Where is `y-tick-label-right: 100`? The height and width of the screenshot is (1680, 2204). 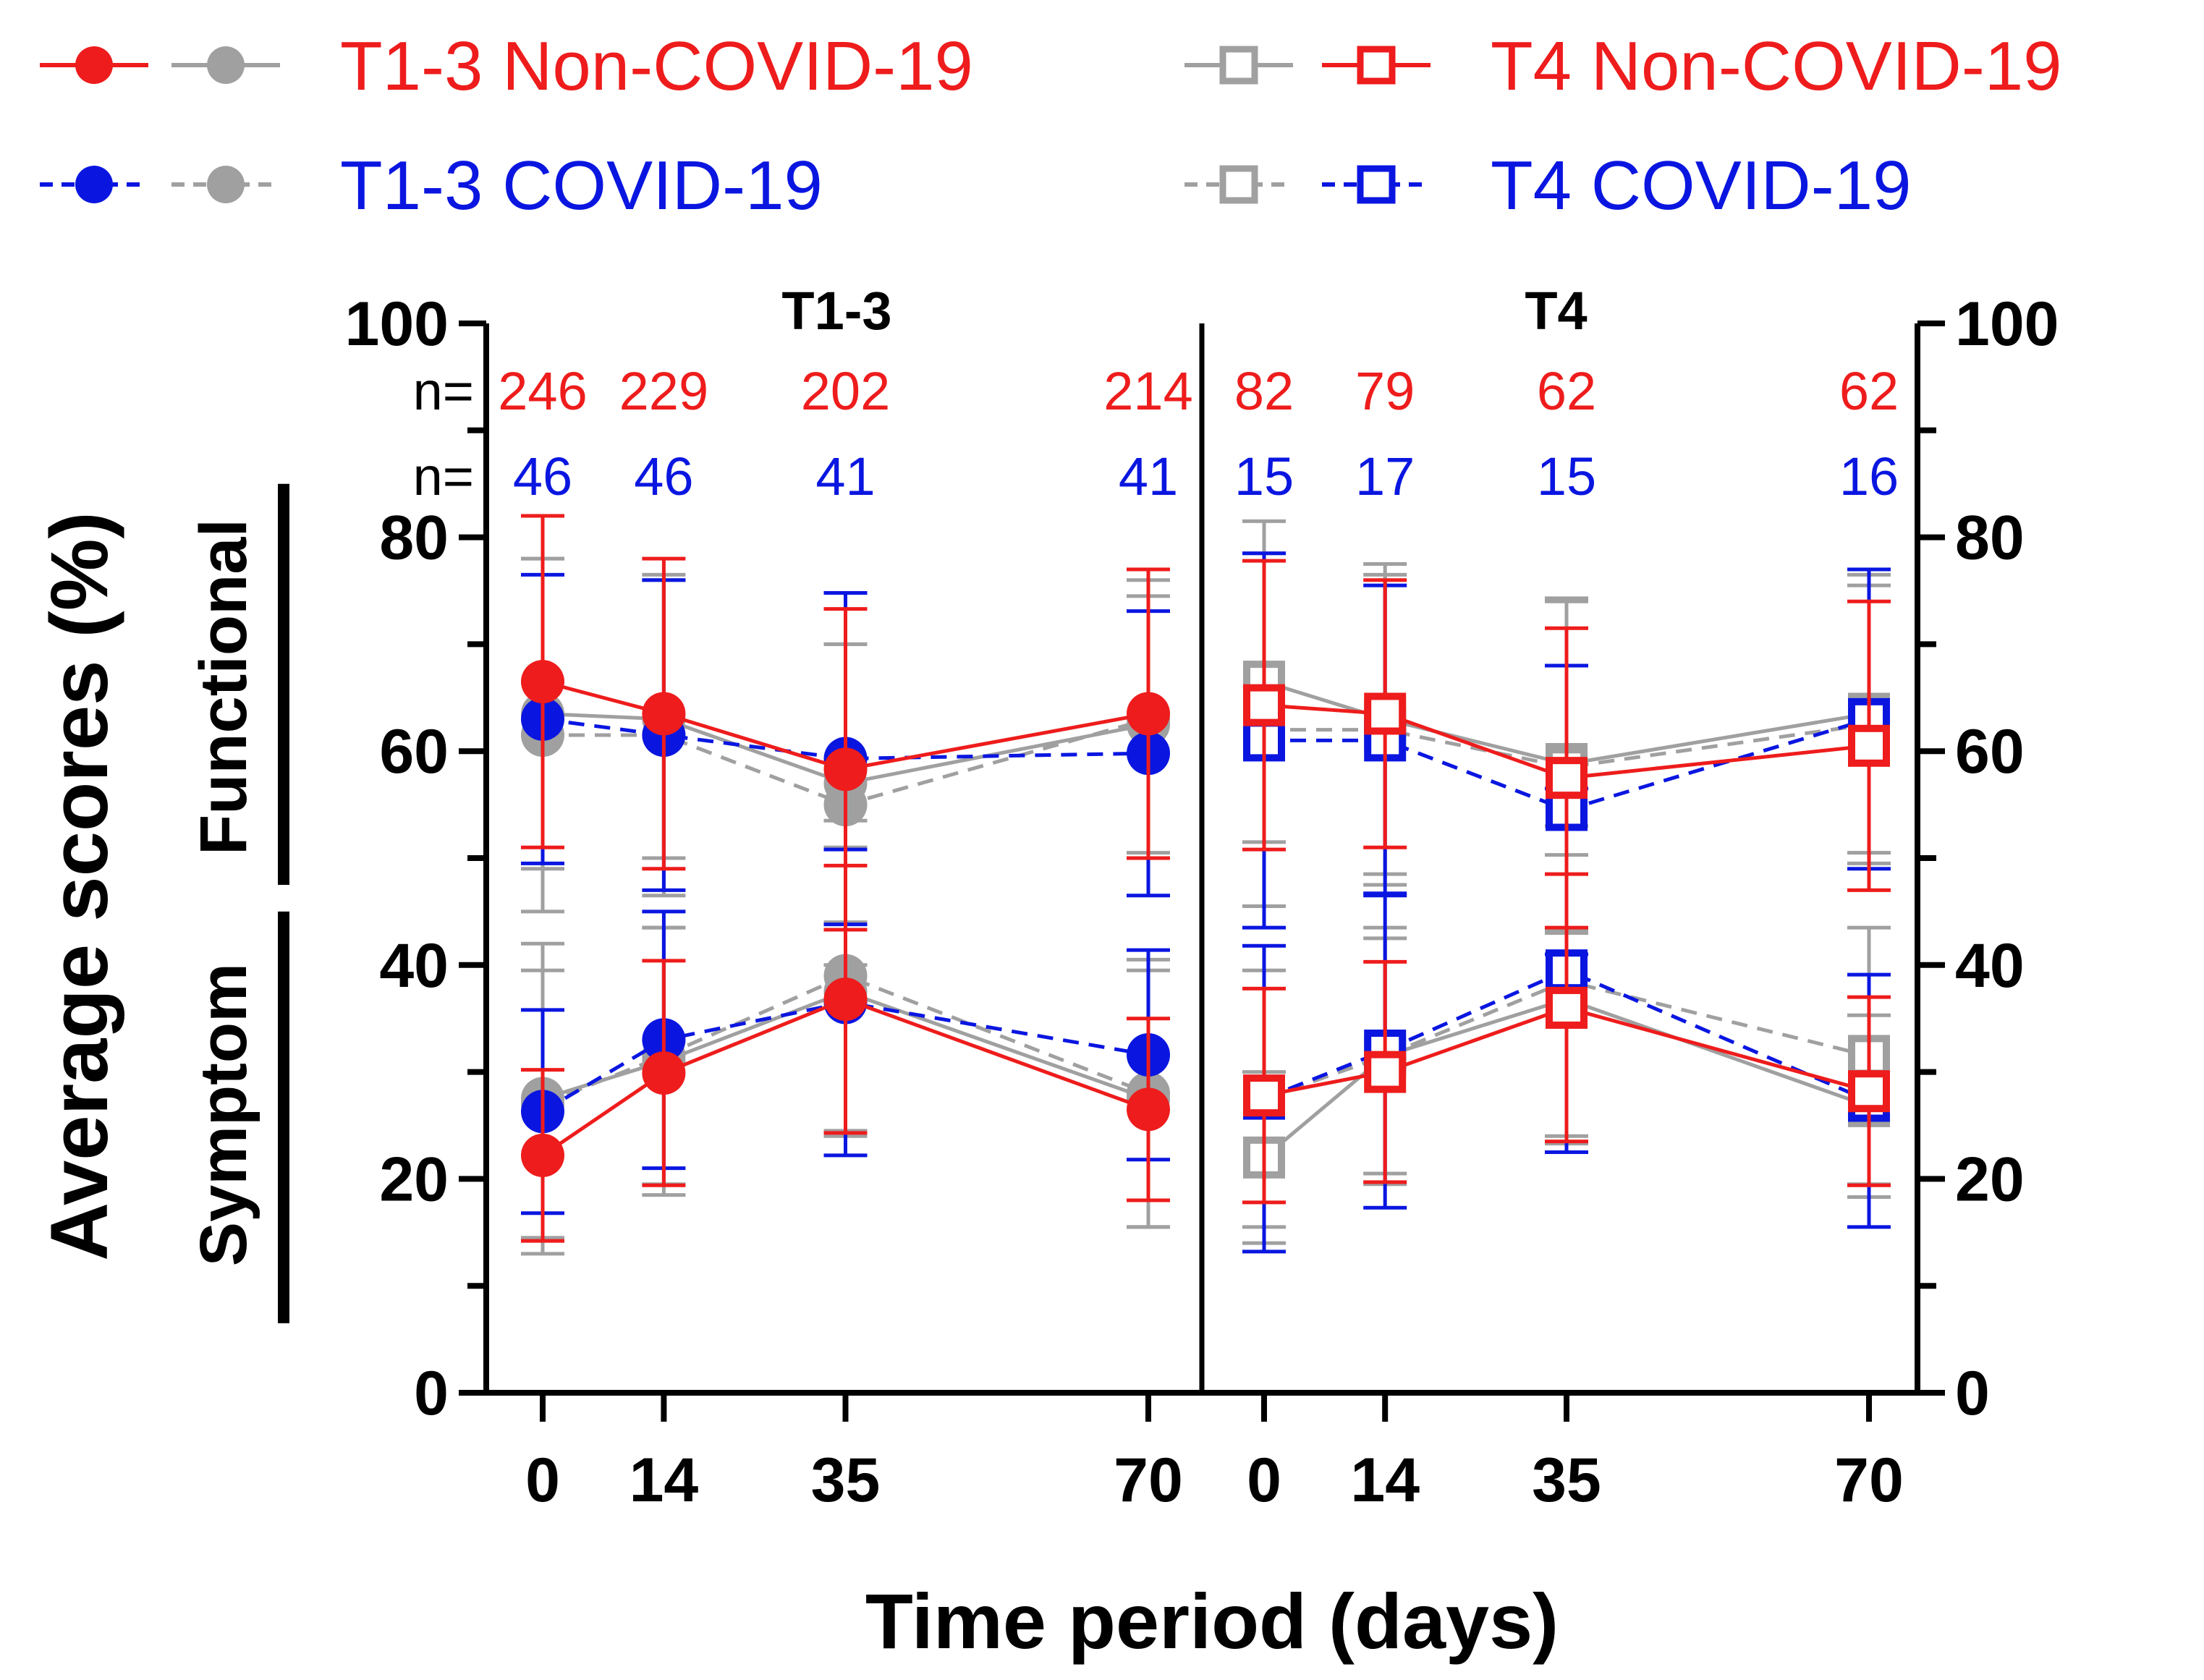
y-tick-label-right: 100 is located at coordinates (2007, 324).